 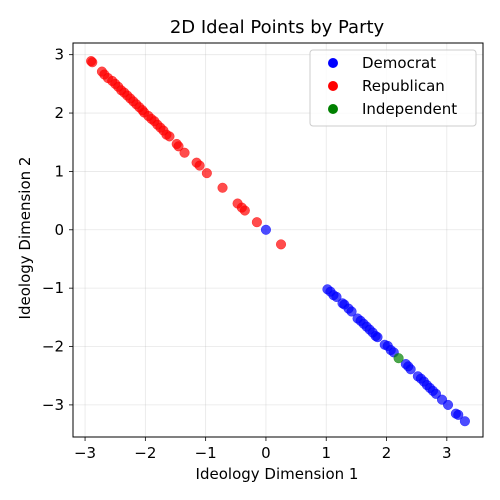 What do you see at coordinates (333, 86) in the screenshot?
I see `legend-marker-republican` at bounding box center [333, 86].